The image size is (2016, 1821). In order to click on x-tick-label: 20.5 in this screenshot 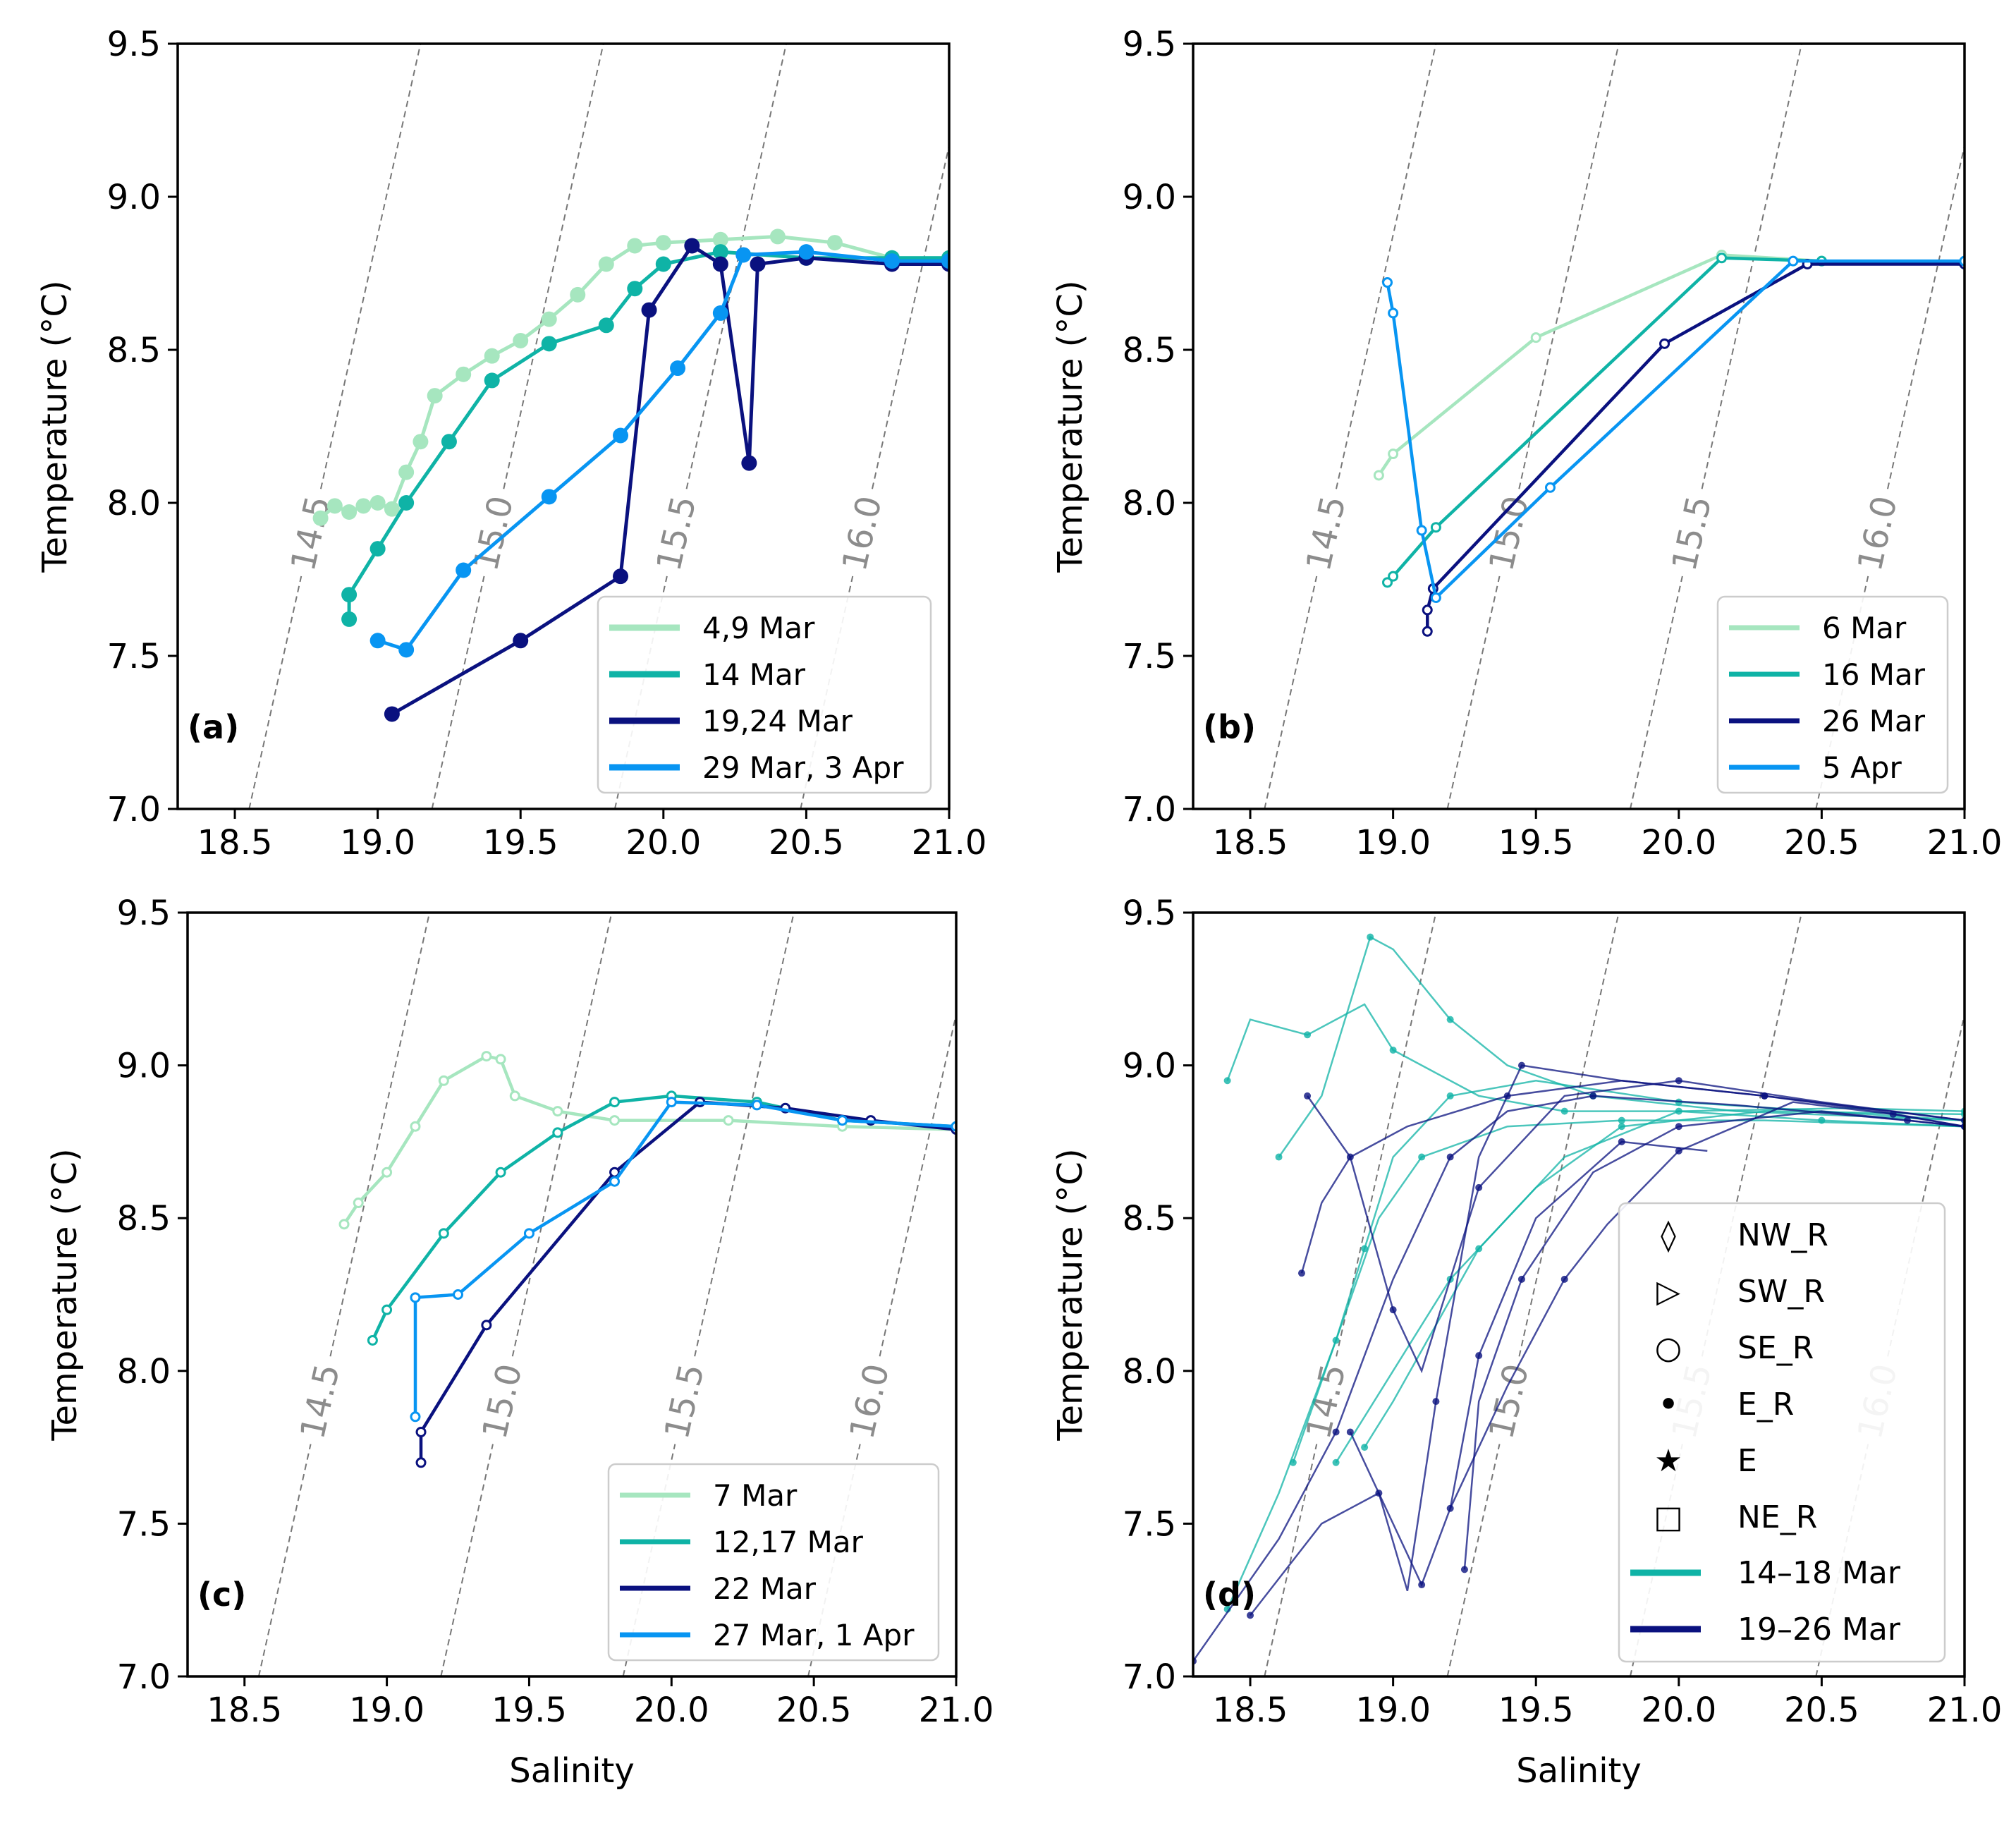, I will do `click(814, 1710)`.